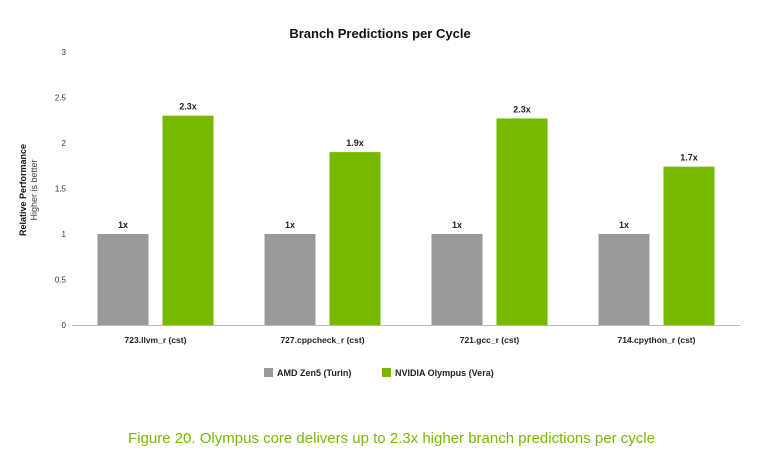 The height and width of the screenshot is (475, 783). What do you see at coordinates (64, 325) in the screenshot?
I see `y-tick-label: 0` at bounding box center [64, 325].